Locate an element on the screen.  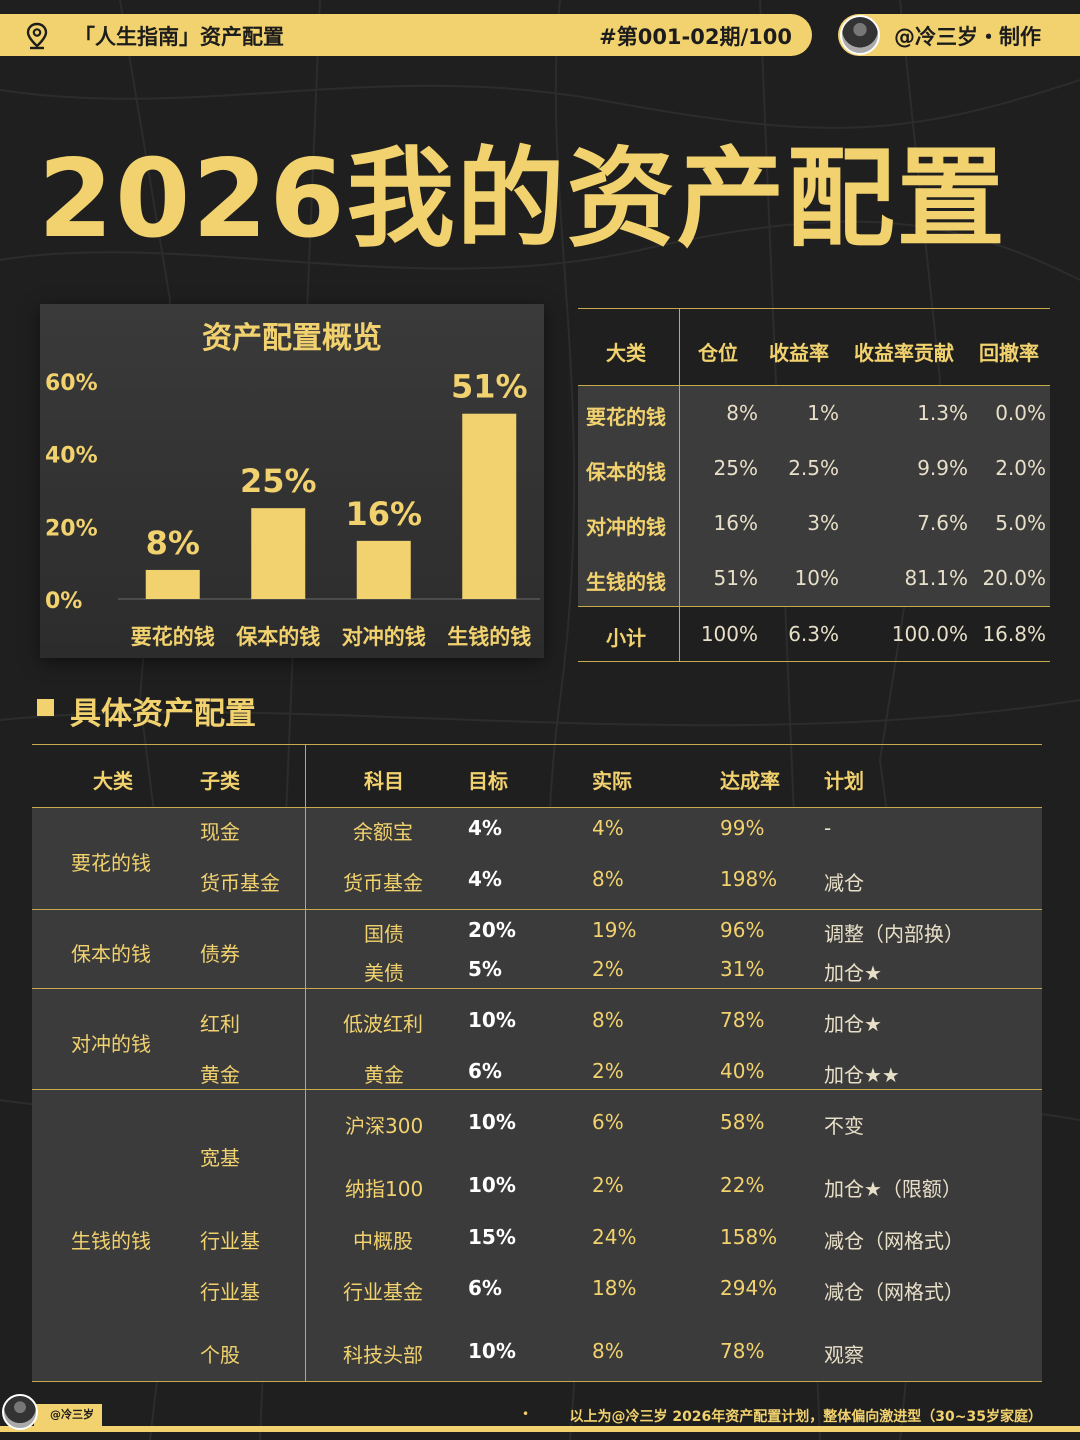
x-tick-label: 对冲的钱 is located at coordinates (384, 637).